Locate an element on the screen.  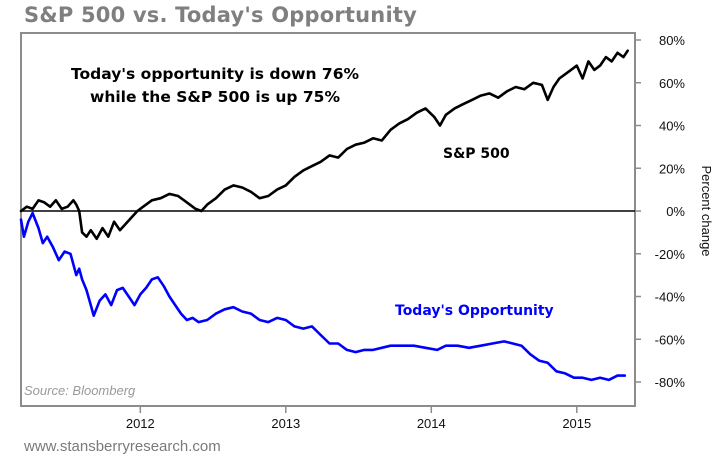
y-tick-label: 40% is located at coordinates (672, 126).